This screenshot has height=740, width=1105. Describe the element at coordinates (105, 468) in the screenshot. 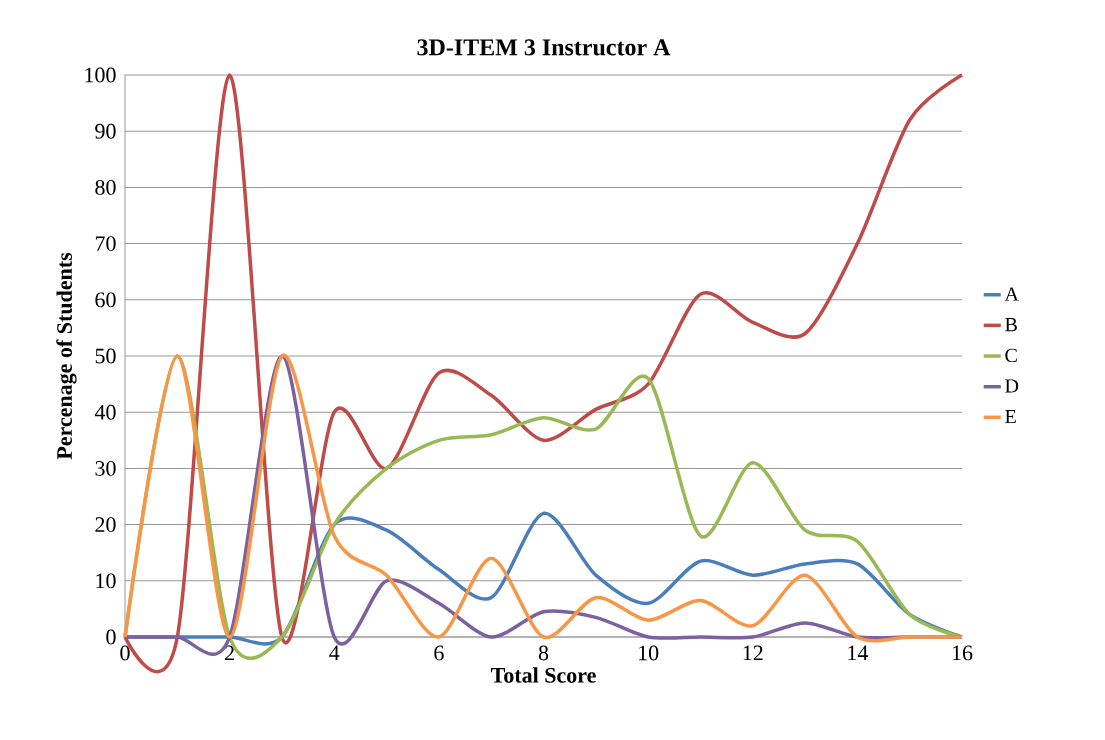

I see `y-tick-label: 30` at that location.